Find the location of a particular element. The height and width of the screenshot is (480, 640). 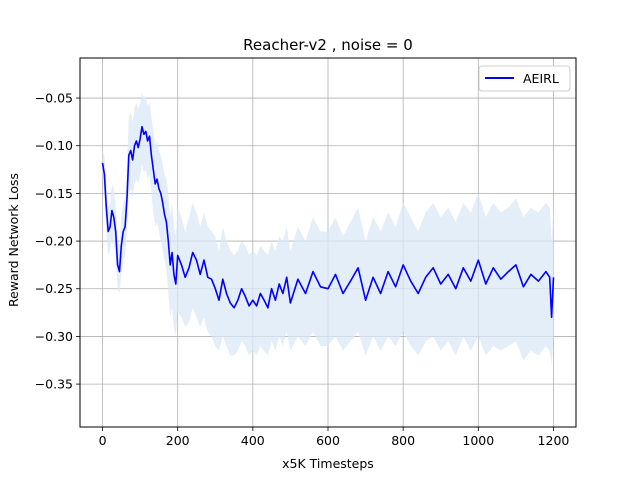

x-tick-label: 600 is located at coordinates (328, 440).